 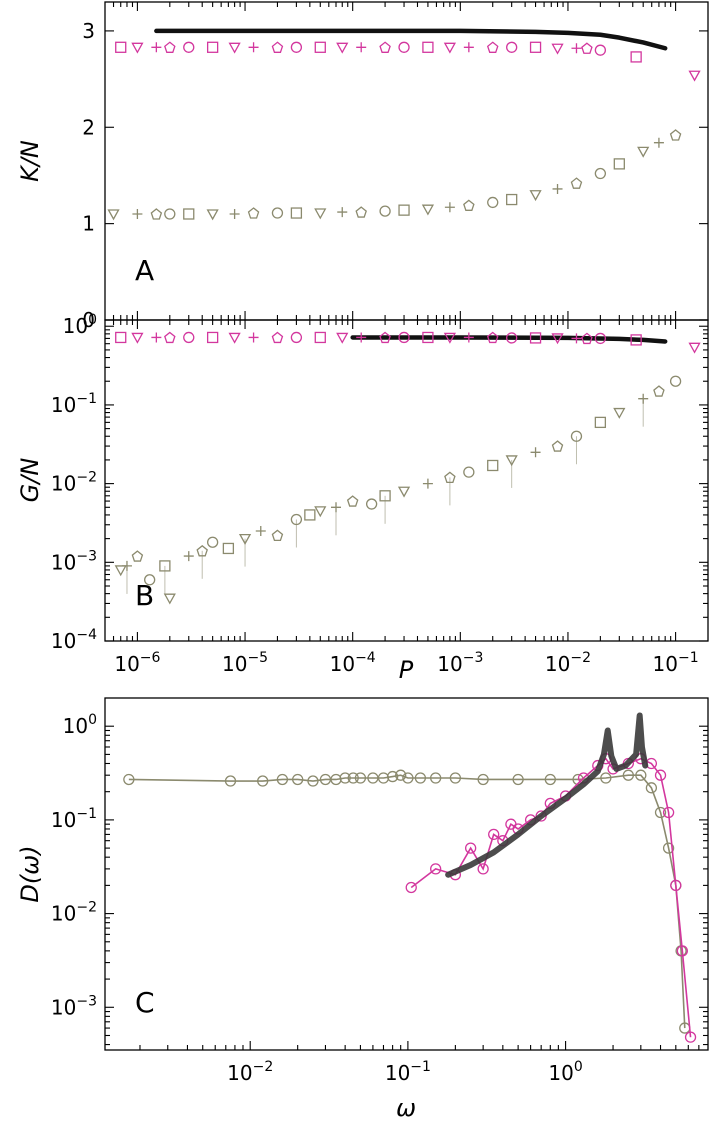 I want to click on panel-b-xlabel: P, so click(x=406, y=670).